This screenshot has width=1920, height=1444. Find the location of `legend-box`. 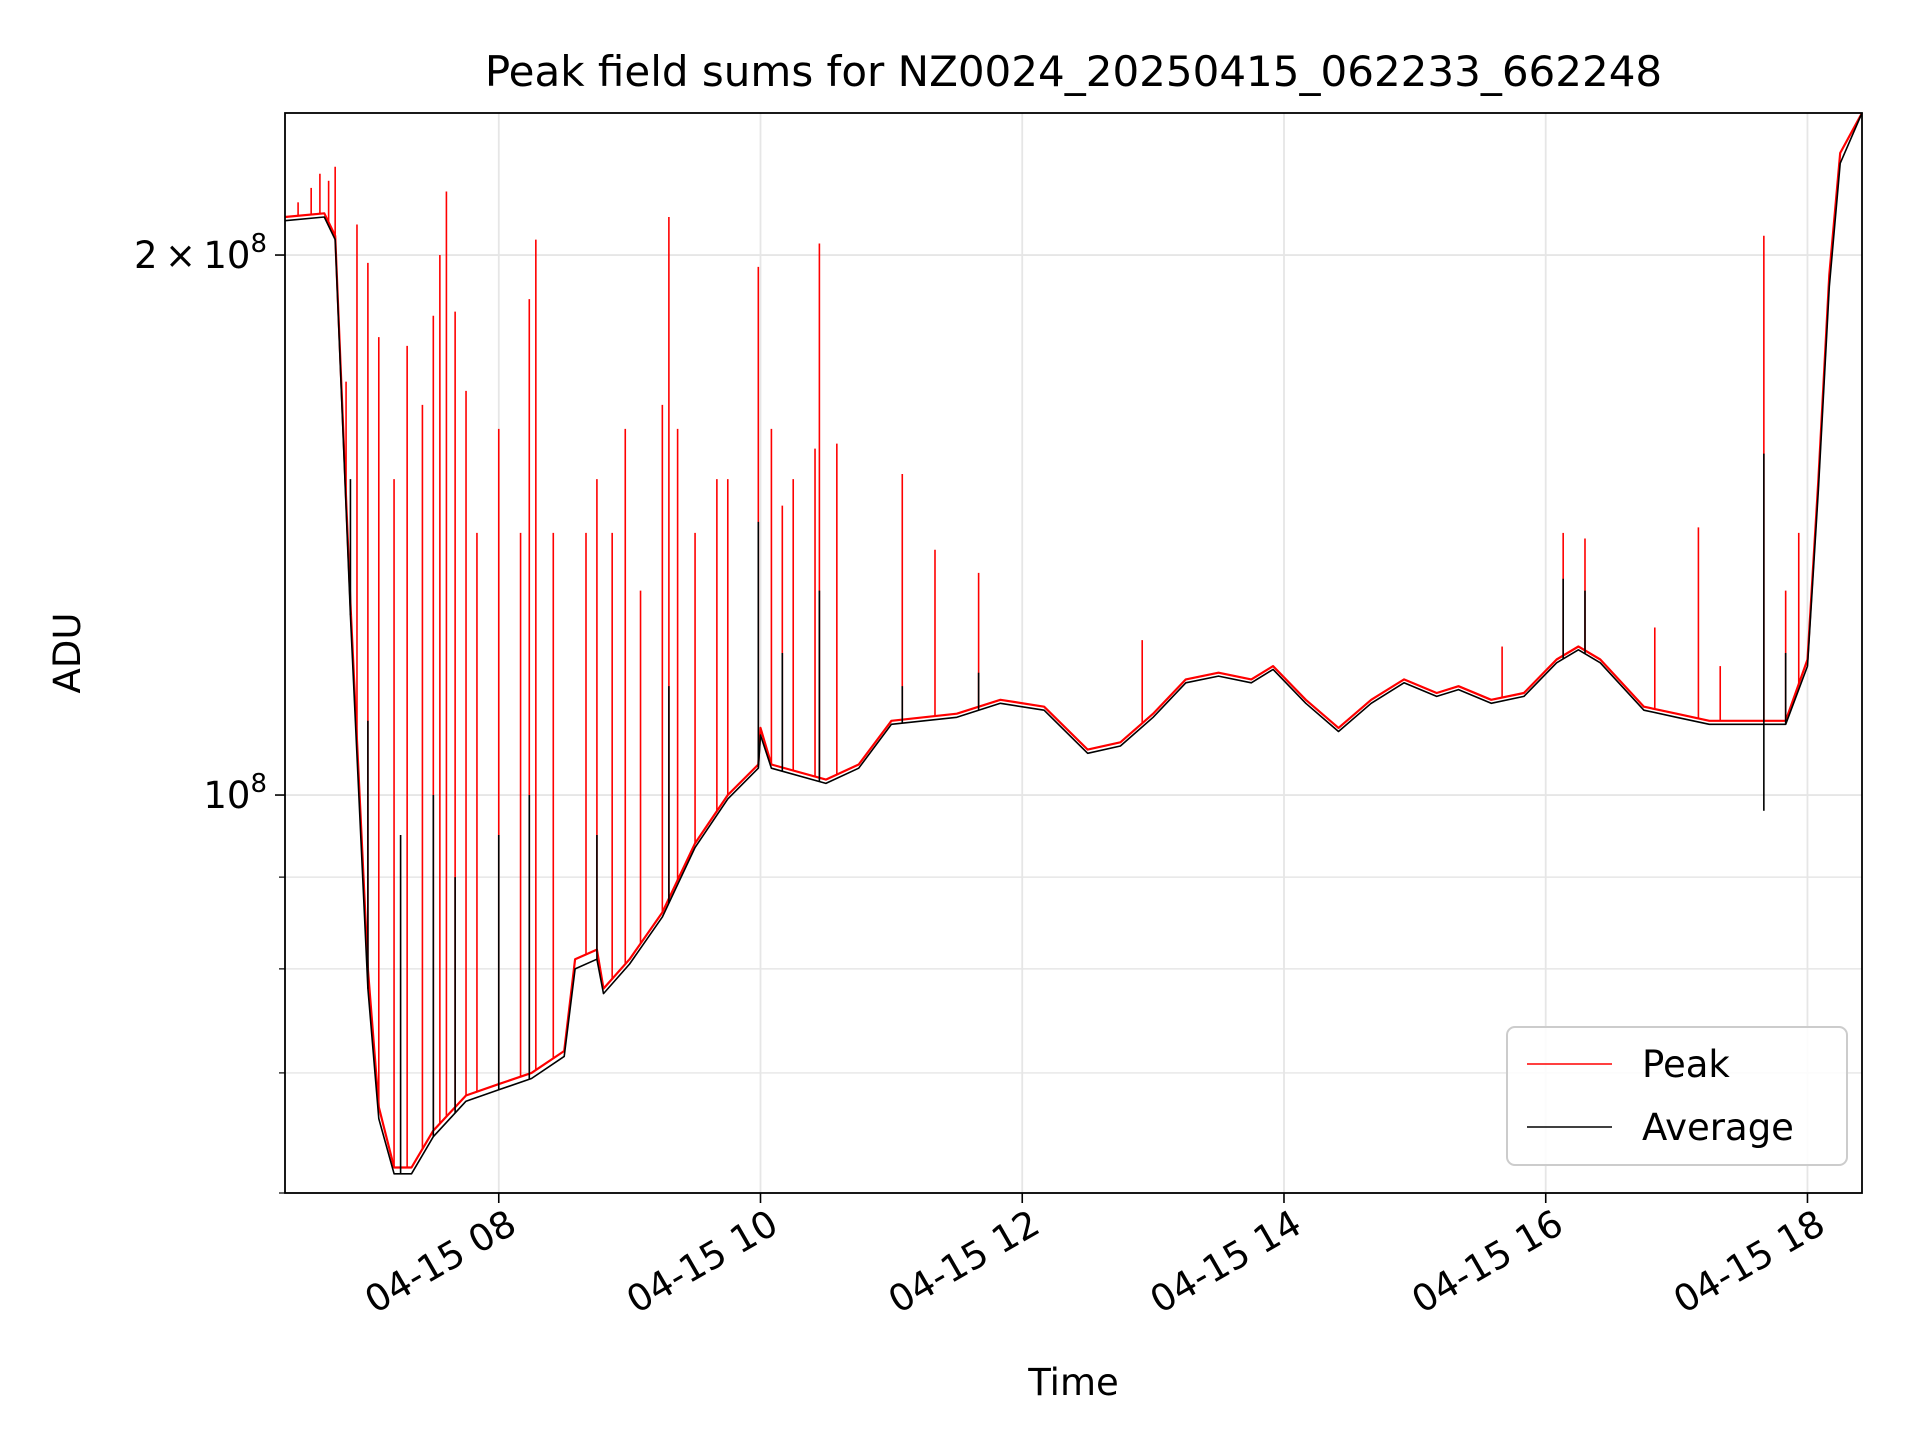

legend-box is located at coordinates (1677, 1096).